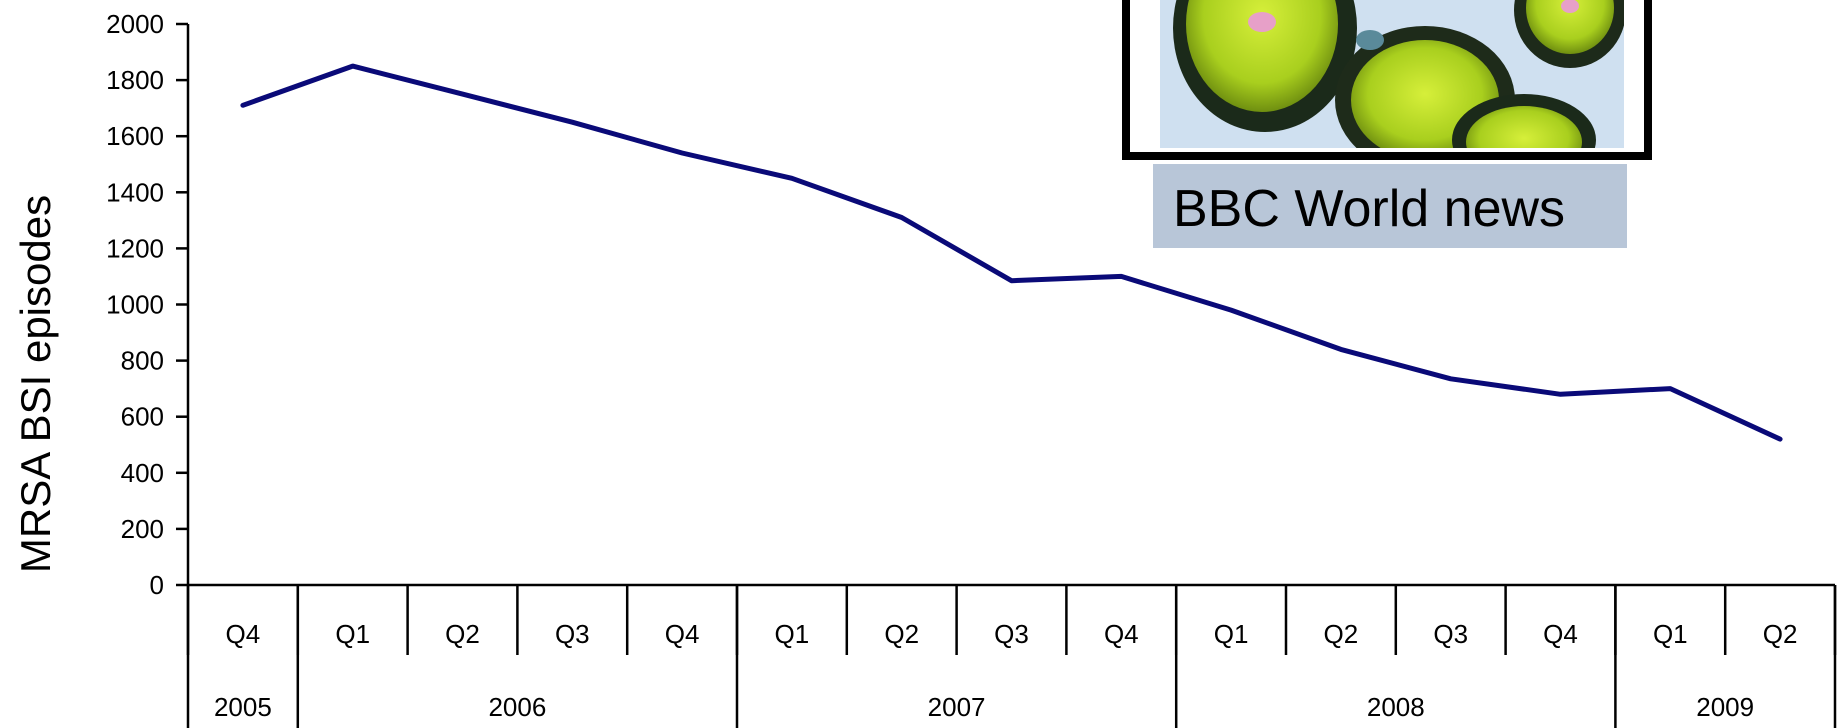  I want to click on y-tick-label: 1800, so click(135, 80).